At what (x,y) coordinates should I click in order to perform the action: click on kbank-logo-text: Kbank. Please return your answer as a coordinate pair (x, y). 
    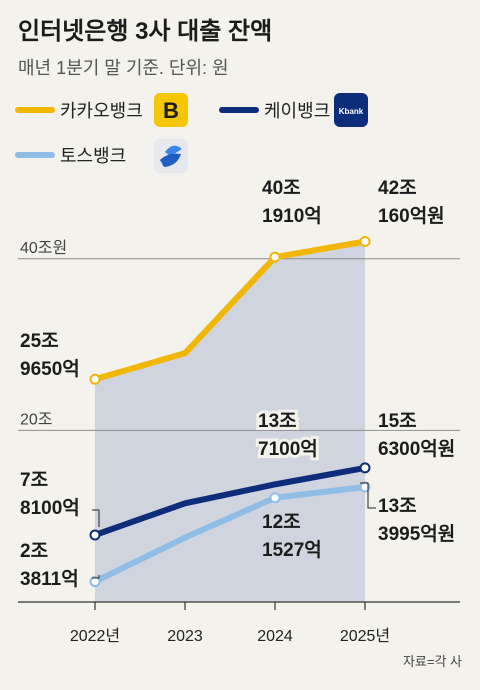
    Looking at the image, I should click on (351, 111).